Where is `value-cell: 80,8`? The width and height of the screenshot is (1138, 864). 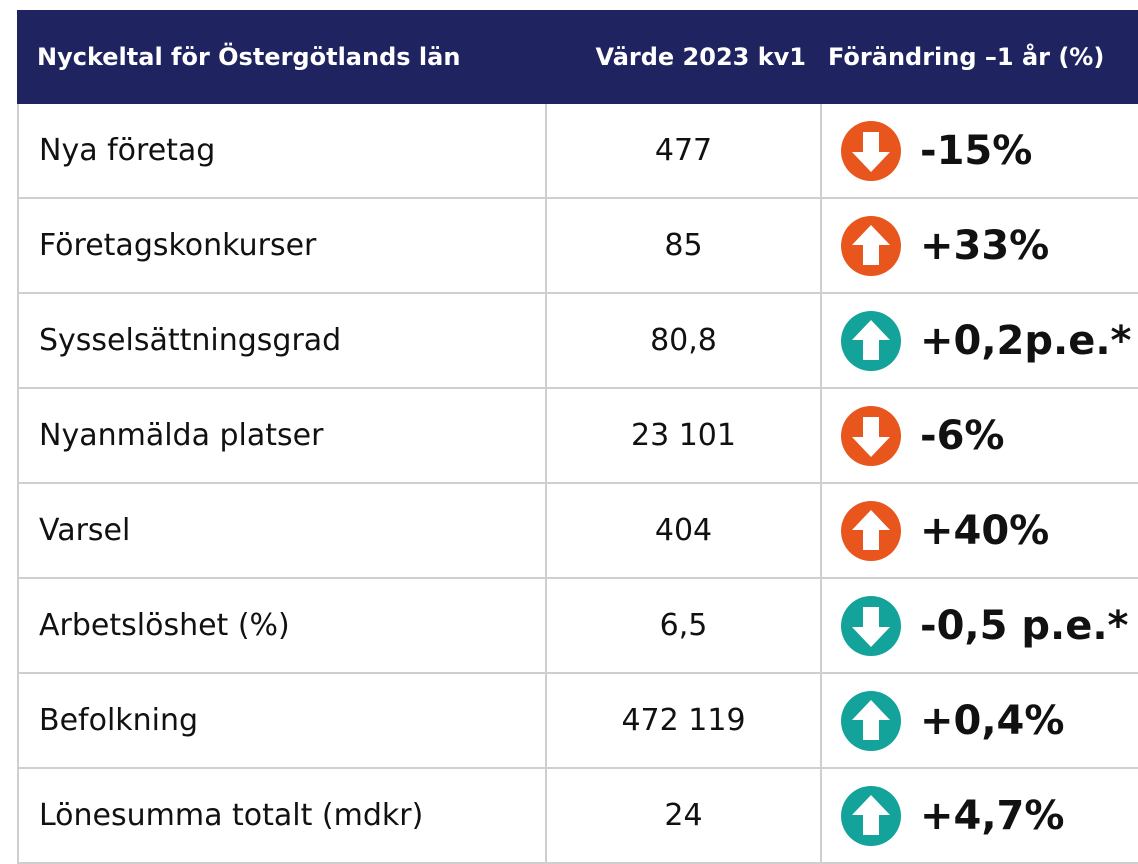
value-cell: 80,8 is located at coordinates (682, 340).